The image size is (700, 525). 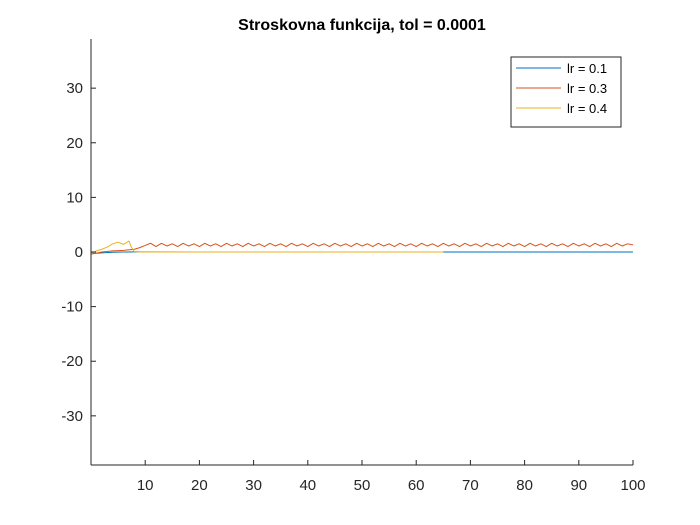 I want to click on series-layer, so click(x=362, y=247).